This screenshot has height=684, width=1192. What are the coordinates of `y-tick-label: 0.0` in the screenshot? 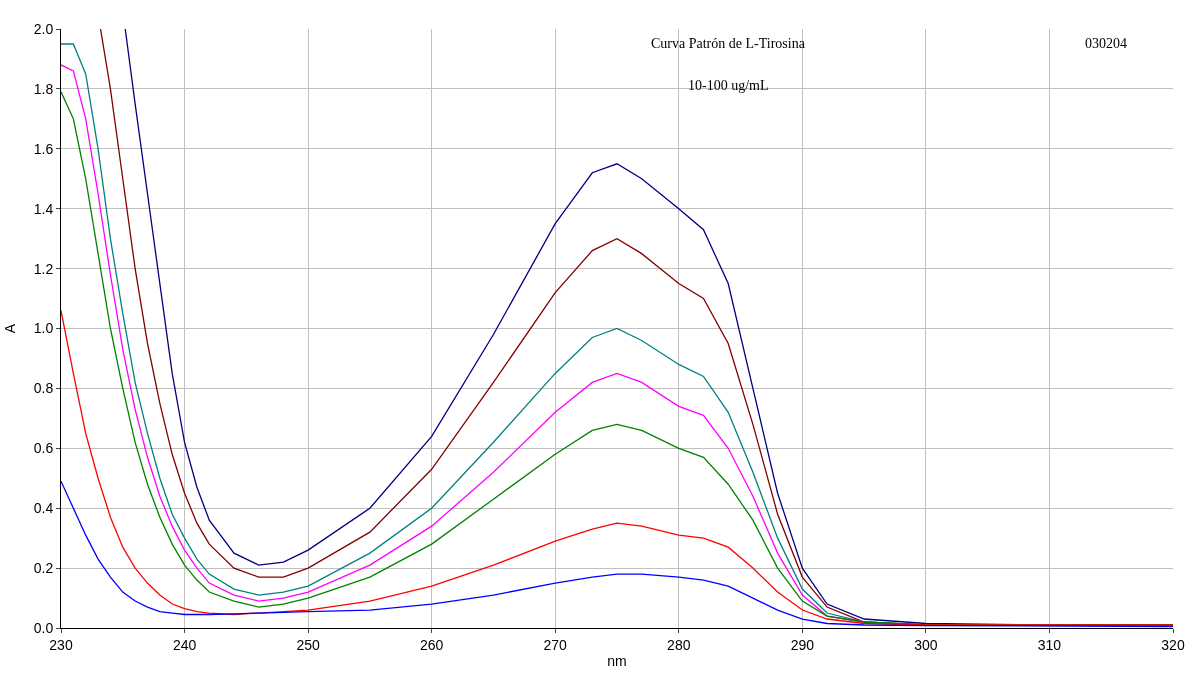 It's located at (43, 627).